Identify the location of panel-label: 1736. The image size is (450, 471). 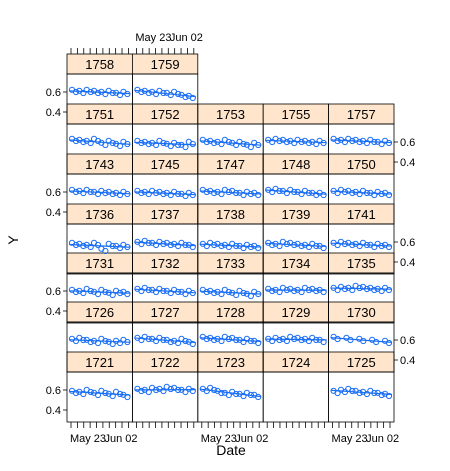
(99, 214).